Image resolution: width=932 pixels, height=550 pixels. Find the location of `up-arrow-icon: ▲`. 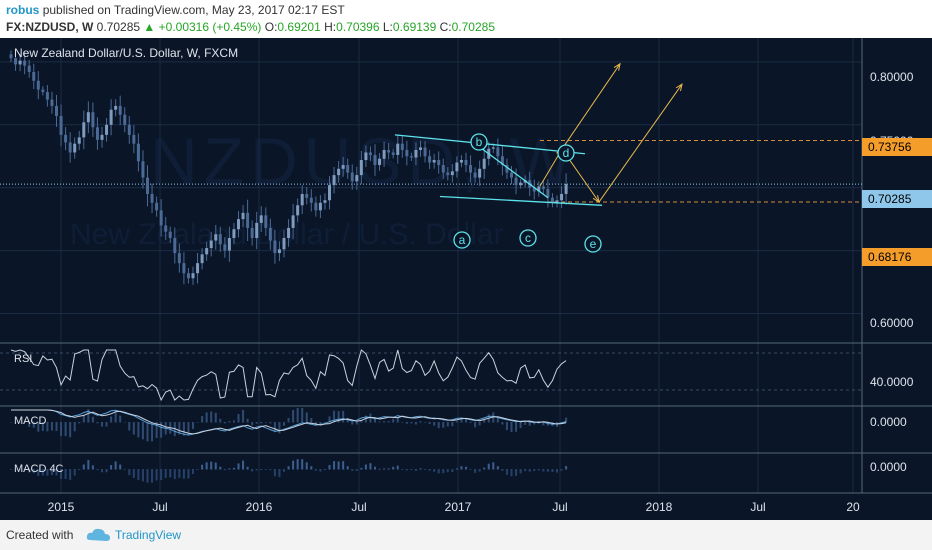

up-arrow-icon: ▲ is located at coordinates (149, 27).